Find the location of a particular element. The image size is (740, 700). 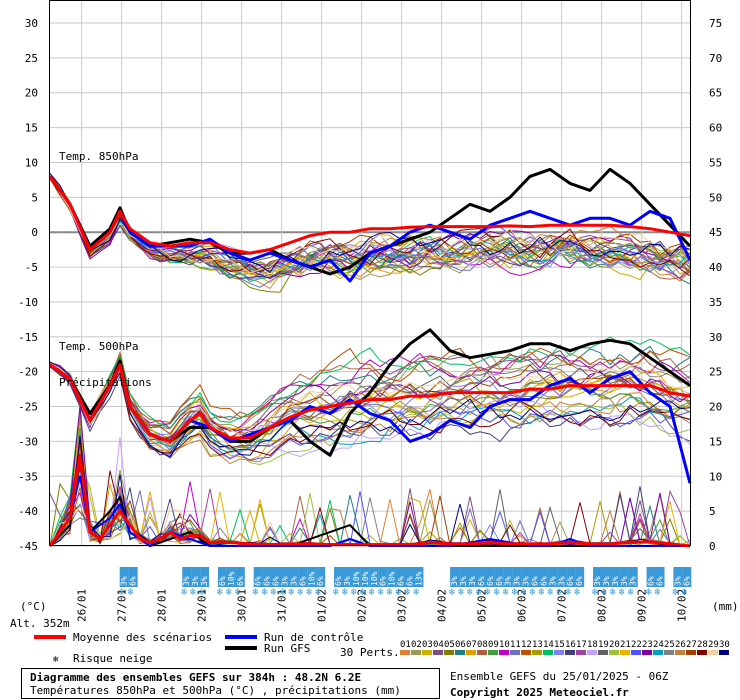

pert-number: 19 is located at coordinates (603, 645).